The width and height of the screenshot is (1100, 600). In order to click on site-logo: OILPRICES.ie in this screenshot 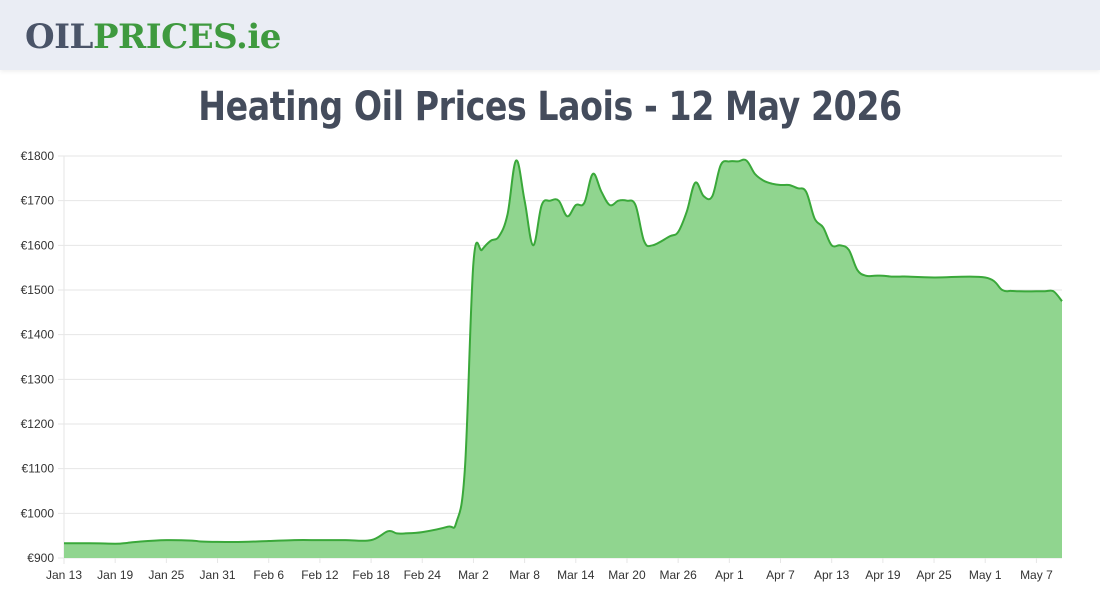, I will do `click(153, 37)`.